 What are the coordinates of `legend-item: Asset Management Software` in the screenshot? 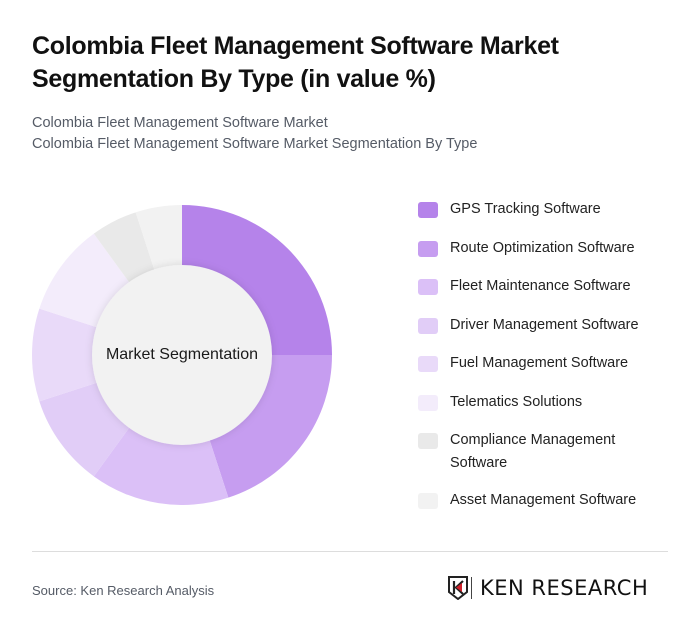 It's located at (548, 500).